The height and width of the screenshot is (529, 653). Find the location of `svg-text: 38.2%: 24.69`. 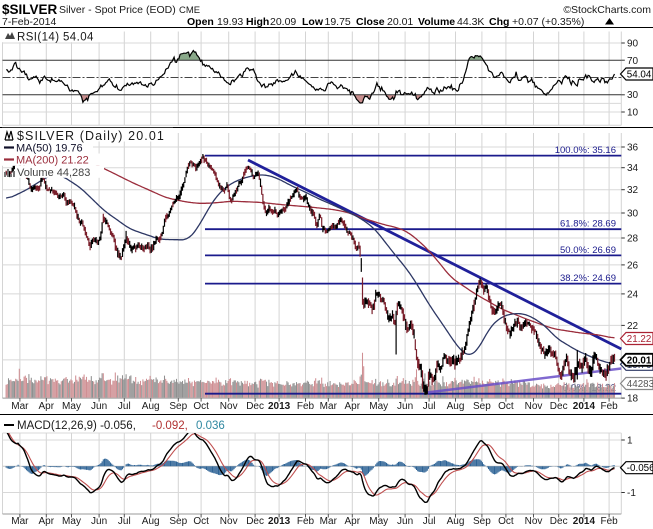

svg-text: 38.2%: 24.69 is located at coordinates (588, 278).